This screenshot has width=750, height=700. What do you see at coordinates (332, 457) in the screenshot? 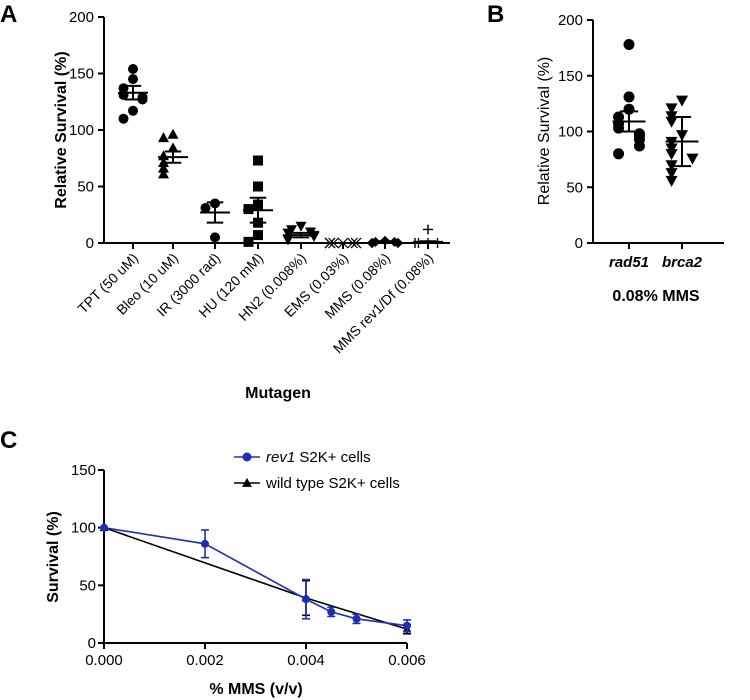
I see `legend-rev1-rest: S2K+ cells` at bounding box center [332, 457].